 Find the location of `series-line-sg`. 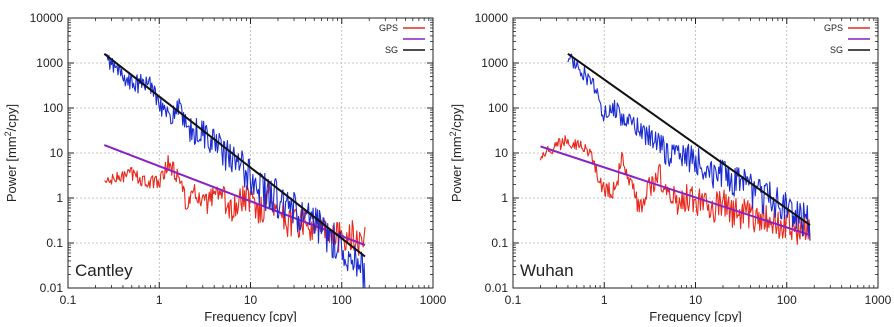

series-line-sg is located at coordinates (689, 139).